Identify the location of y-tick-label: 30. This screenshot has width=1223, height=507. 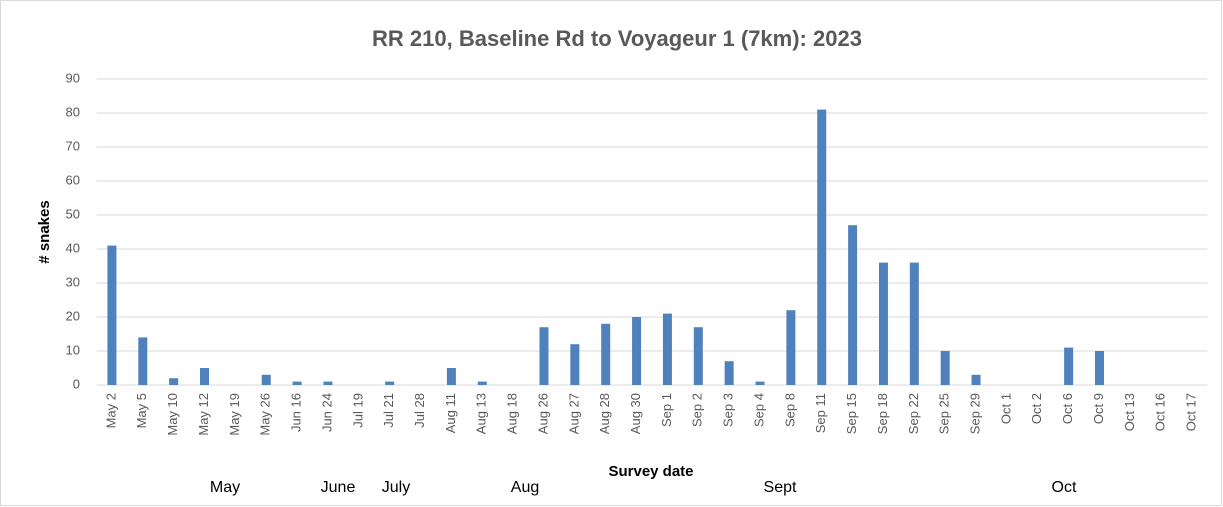
(73, 281).